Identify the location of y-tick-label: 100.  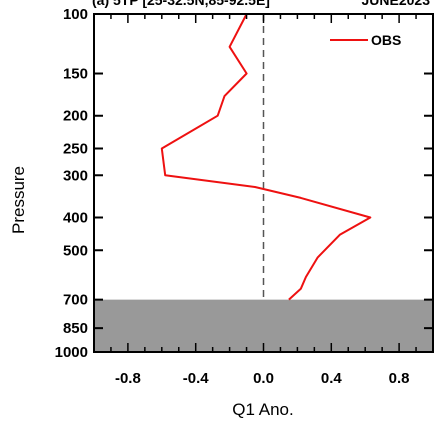
(75, 14).